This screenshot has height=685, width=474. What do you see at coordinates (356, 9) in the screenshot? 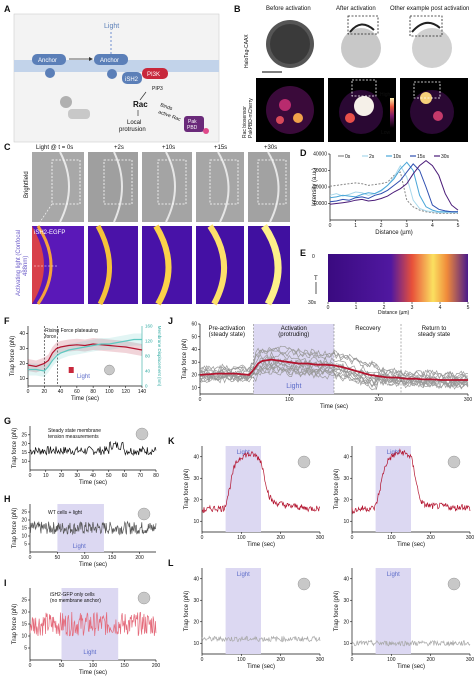
I see `col-after: After activation` at bounding box center [356, 9].